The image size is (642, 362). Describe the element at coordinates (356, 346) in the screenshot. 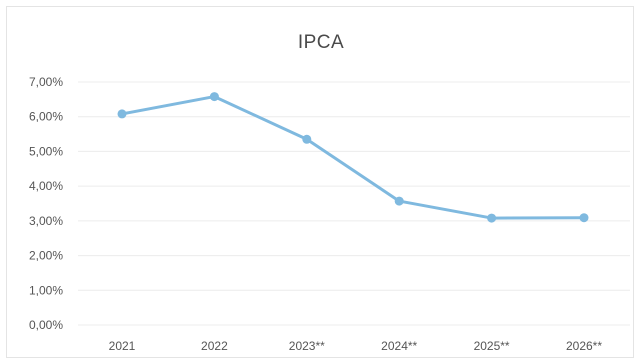

I see `x-axis-tick-labels: 2021 2022 2023** 2024** 2025** 2026**` at that location.